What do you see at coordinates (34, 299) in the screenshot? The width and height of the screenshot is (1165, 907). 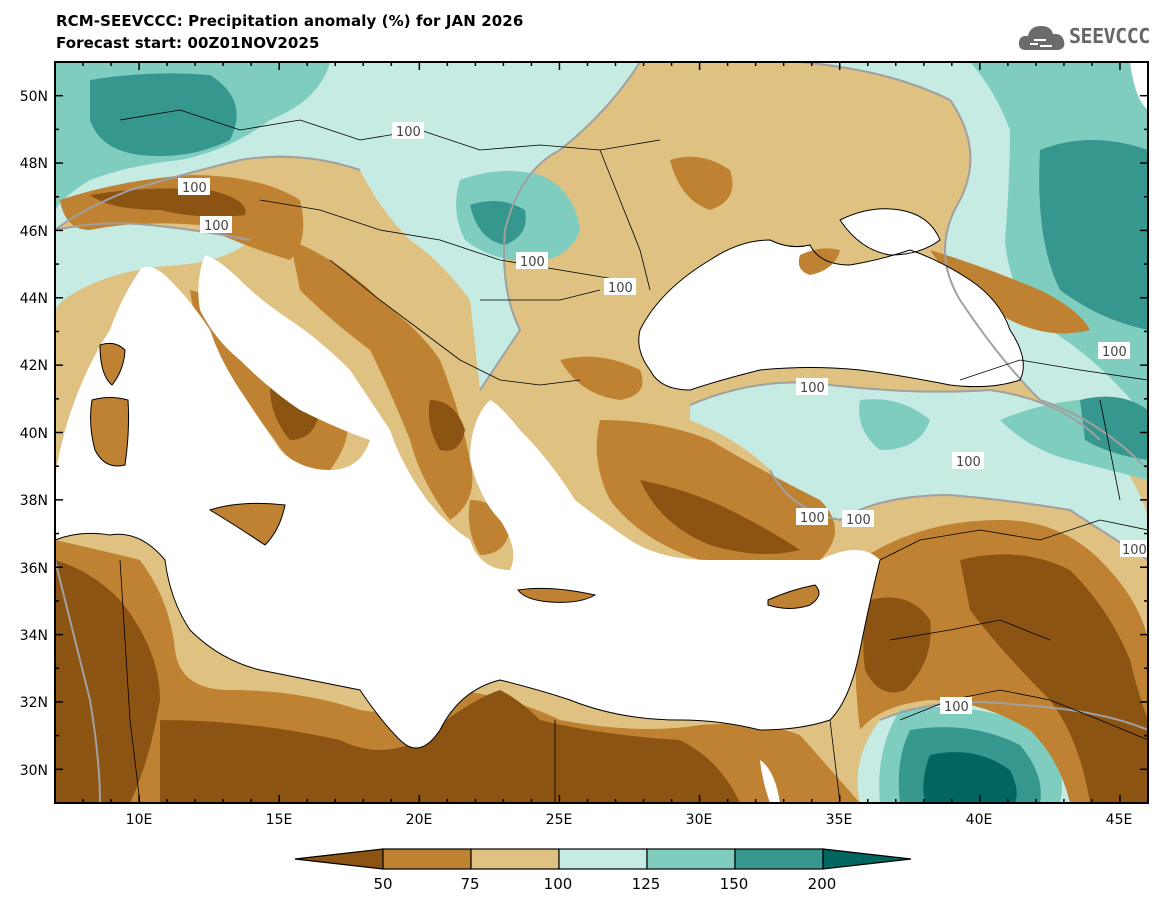 I see `lat-tick-label: 44N` at bounding box center [34, 299].